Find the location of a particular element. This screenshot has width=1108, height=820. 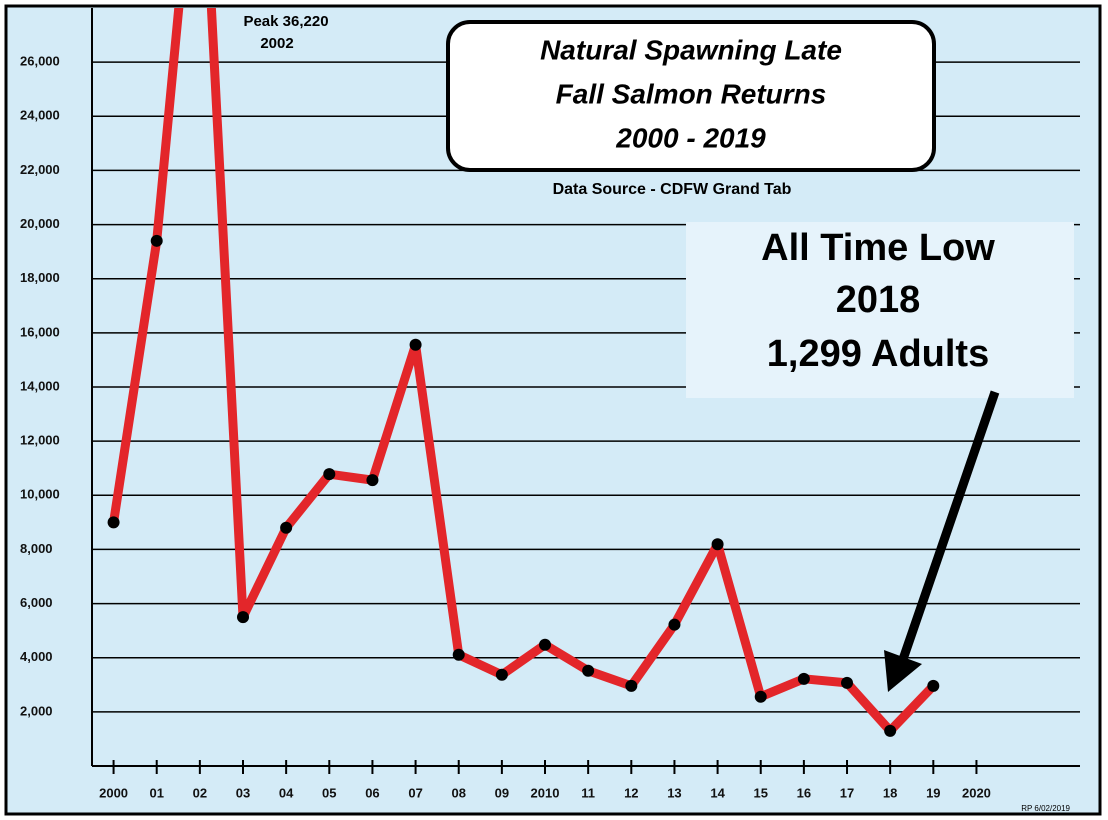

y-tick-label: 10,000 is located at coordinates (40, 494).